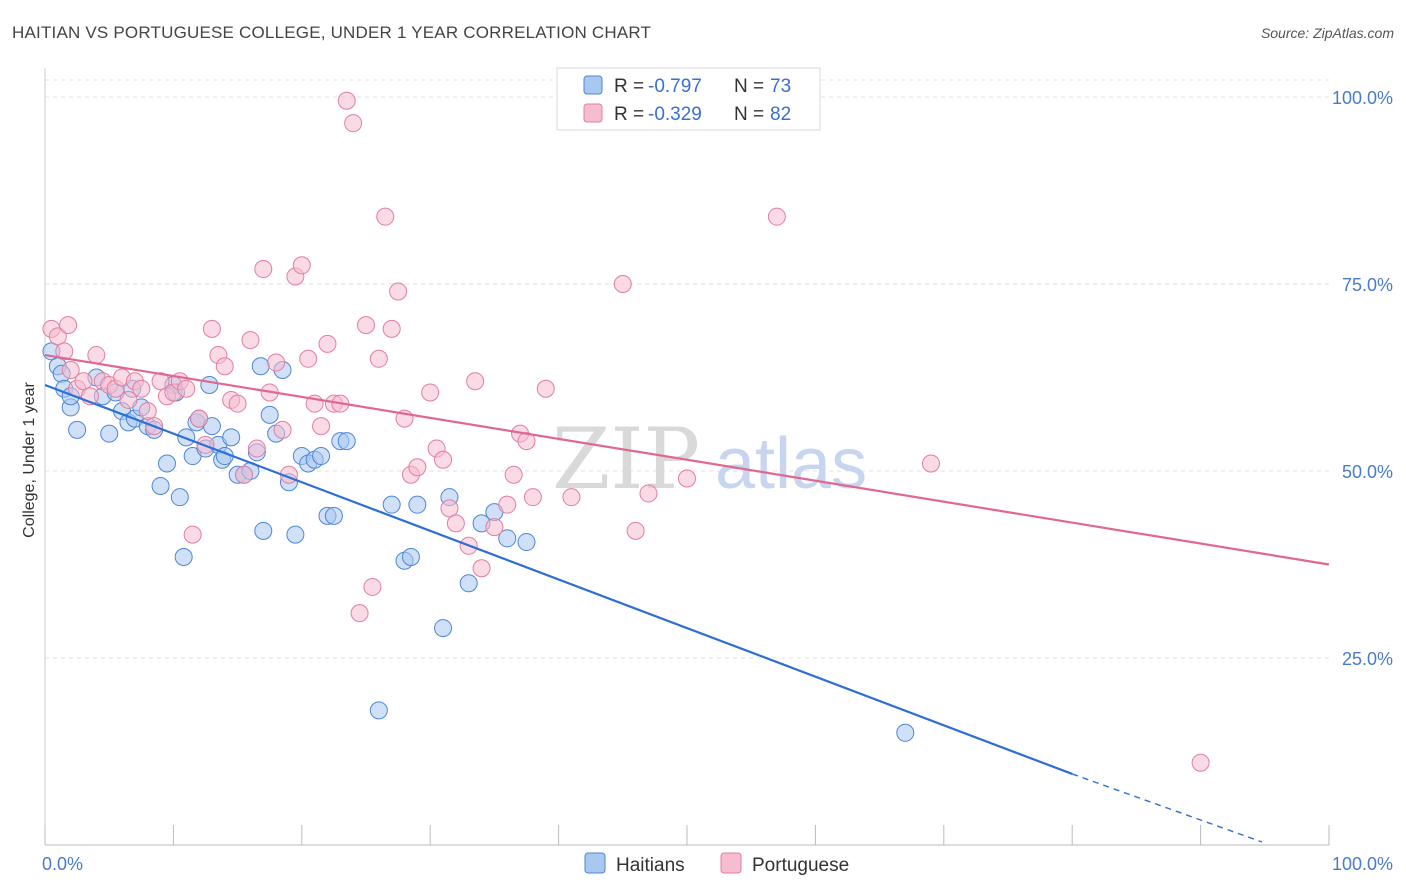 The height and width of the screenshot is (892, 1406). What do you see at coordinates (593, 113) in the screenshot?
I see `legend-swatch-portuguese` at bounding box center [593, 113].